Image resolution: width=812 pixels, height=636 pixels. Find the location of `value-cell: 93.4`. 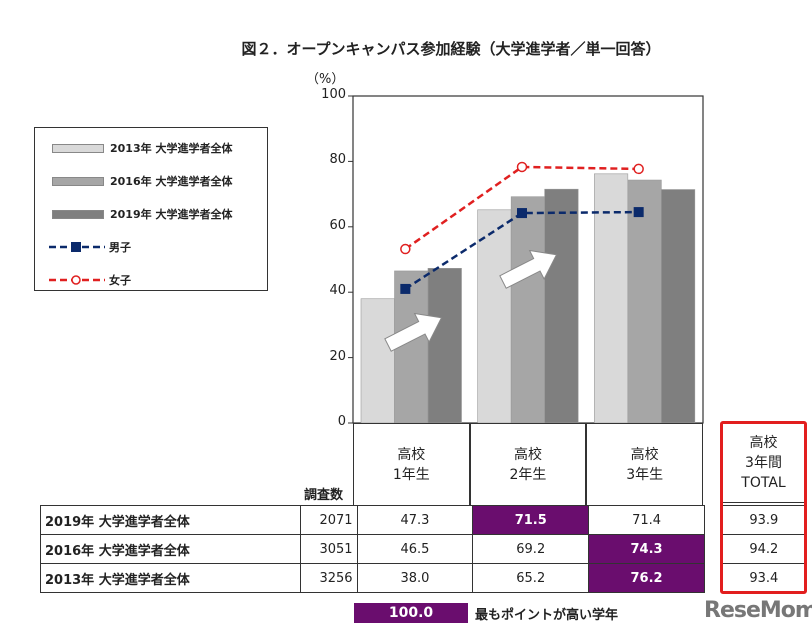

value-cell: 93.4 is located at coordinates (764, 578).